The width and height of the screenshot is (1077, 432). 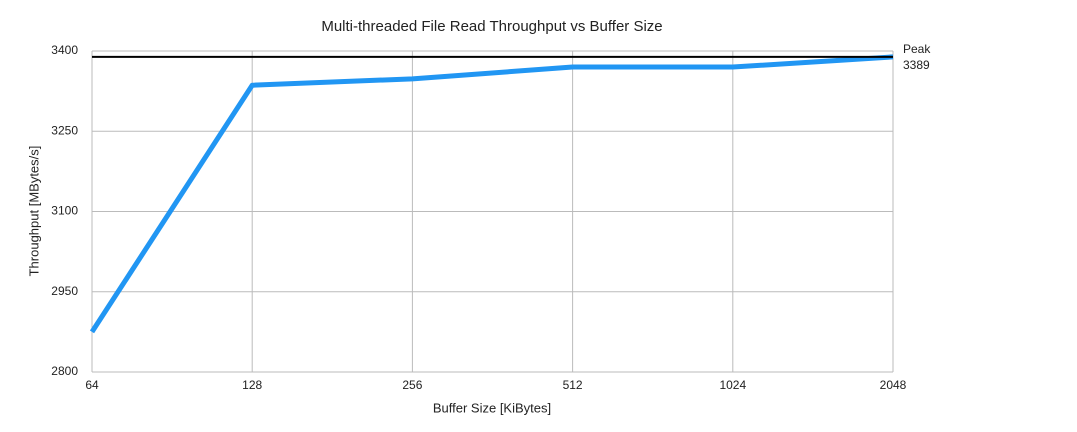 I want to click on x-tick-label: 256, so click(x=412, y=385).